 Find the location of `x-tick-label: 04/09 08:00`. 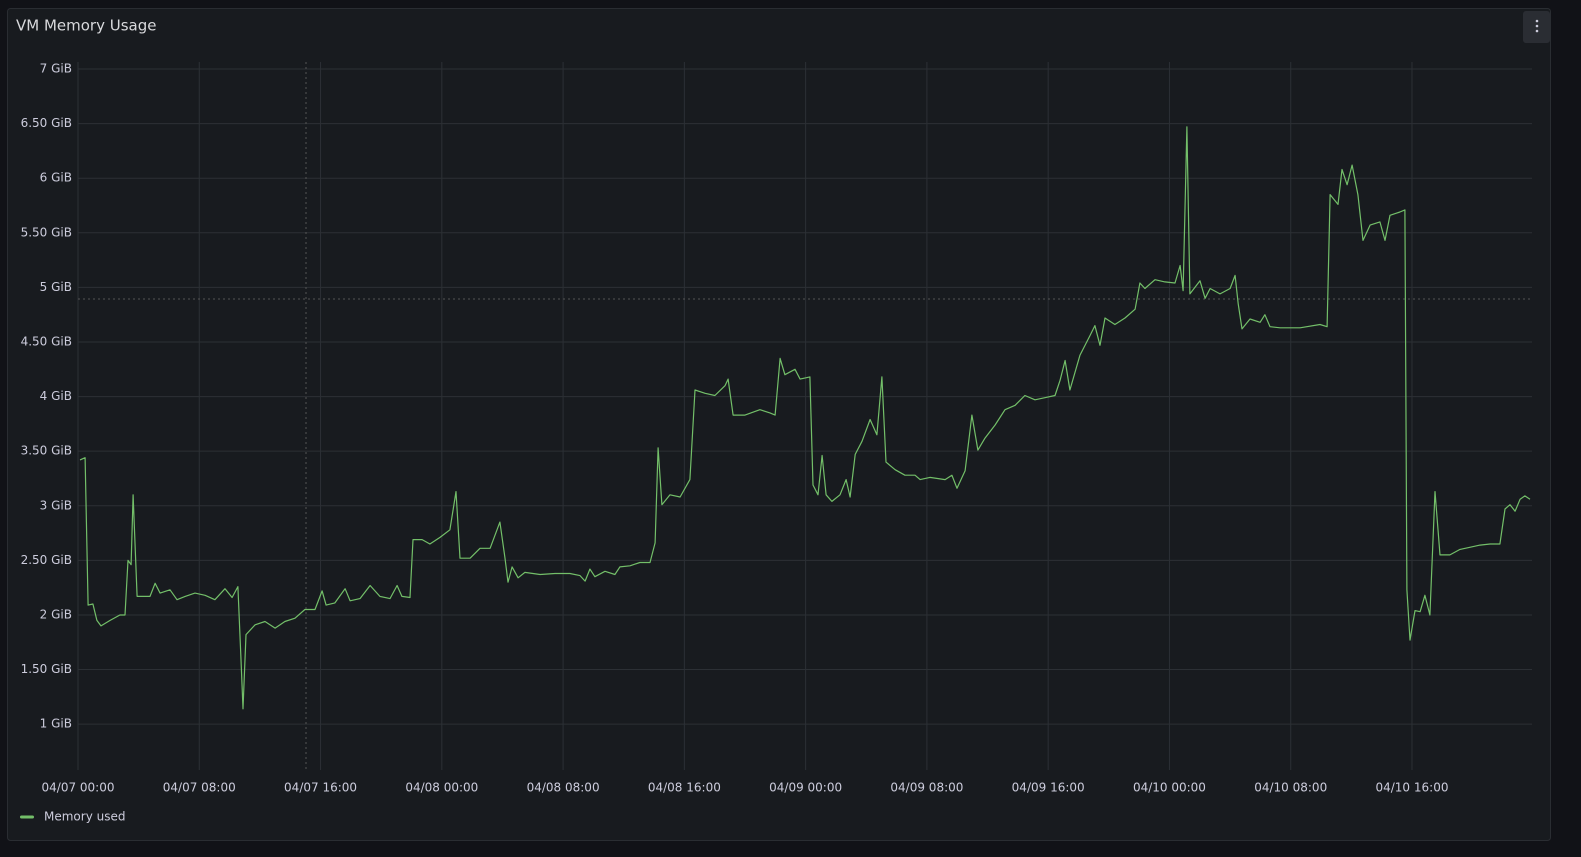

x-tick-label: 04/09 08:00 is located at coordinates (926, 788).